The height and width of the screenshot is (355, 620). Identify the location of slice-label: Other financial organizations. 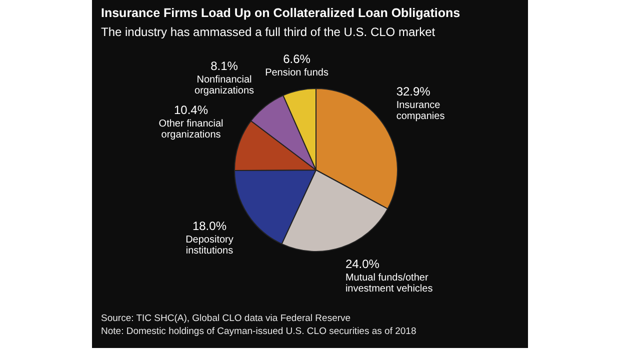
(191, 129).